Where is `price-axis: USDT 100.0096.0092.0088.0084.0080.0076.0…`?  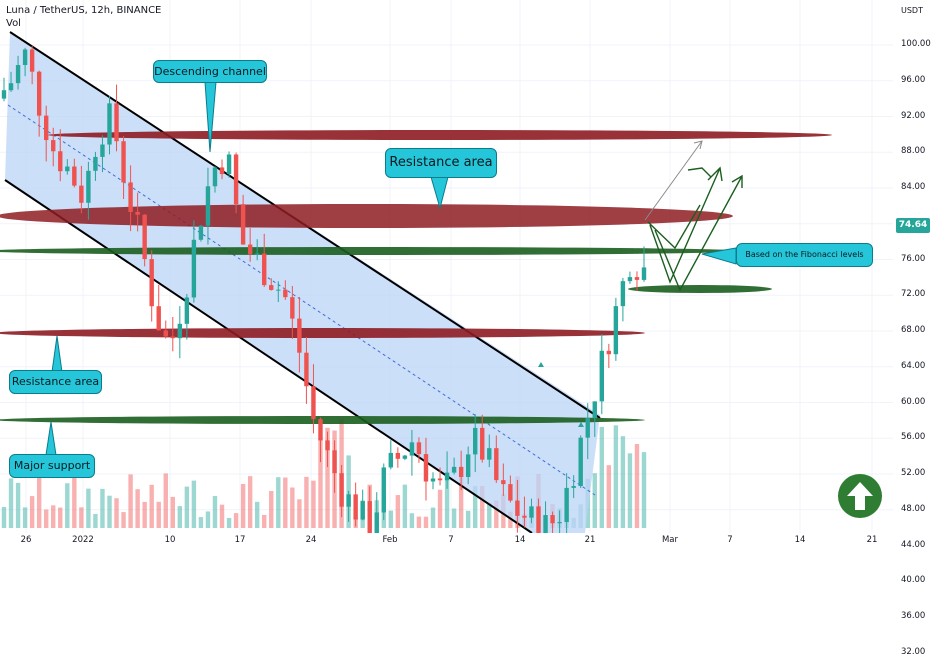
price-axis: USDT 100.0096.0092.0088.0084.0080.0076.0… is located at coordinates (912, 328).